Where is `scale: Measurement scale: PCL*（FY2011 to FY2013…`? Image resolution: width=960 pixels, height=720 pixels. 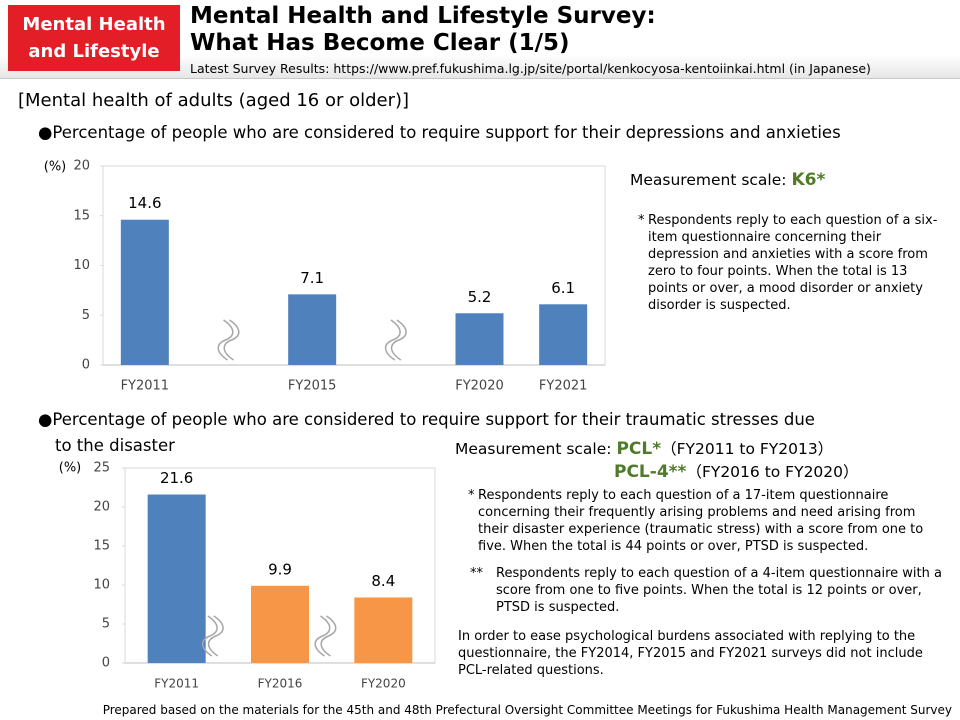
scale: Measurement scale: PCL*（FY2011 to FY2013… is located at coordinates (644, 448).